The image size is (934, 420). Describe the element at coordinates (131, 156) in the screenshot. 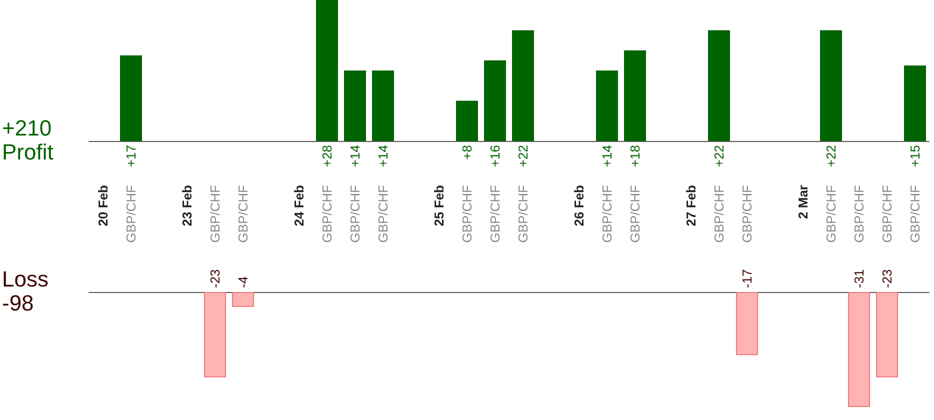

I see `data-label: +17` at that location.